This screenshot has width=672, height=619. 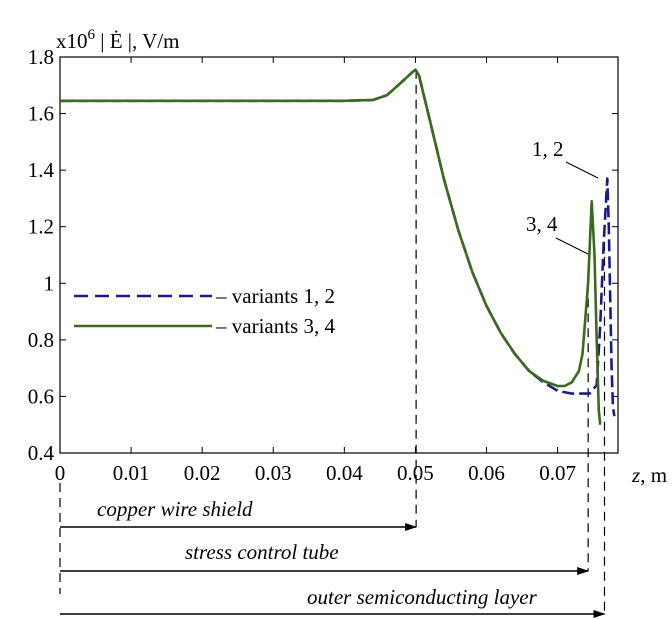 I want to click on y-tick-label: 0.6, so click(x=41, y=396).